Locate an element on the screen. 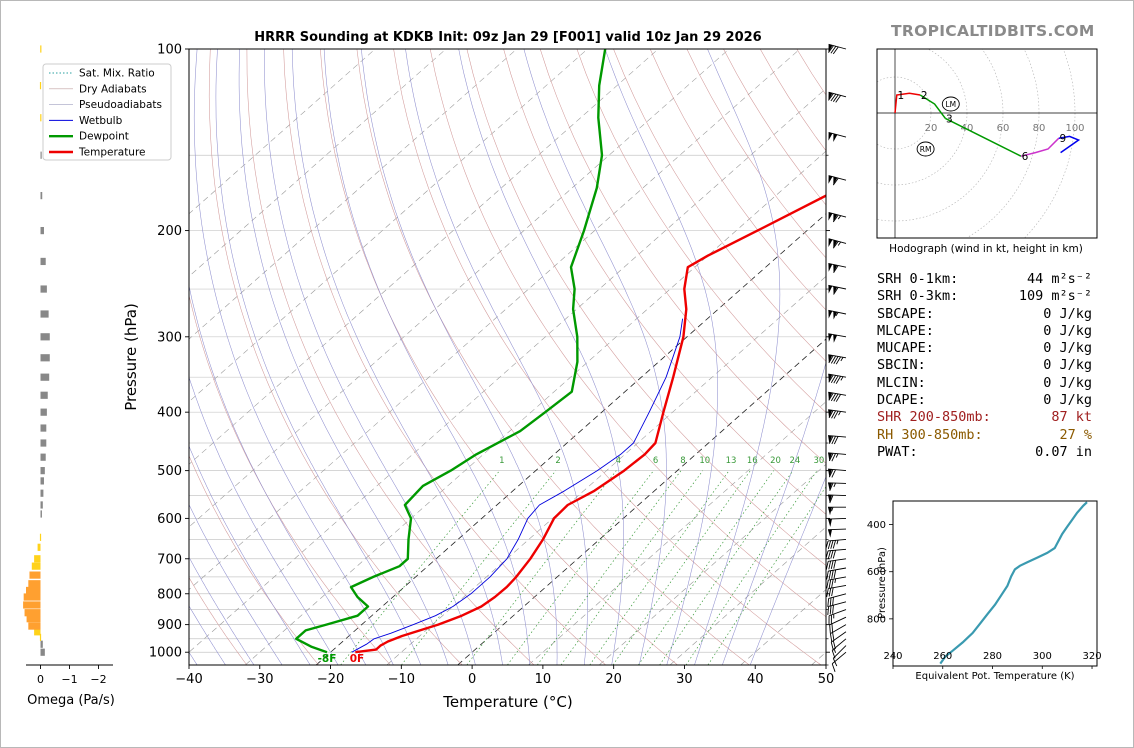 This screenshot has width=1134, height=748. mixing-ratio-label: 6 is located at coordinates (655, 461).